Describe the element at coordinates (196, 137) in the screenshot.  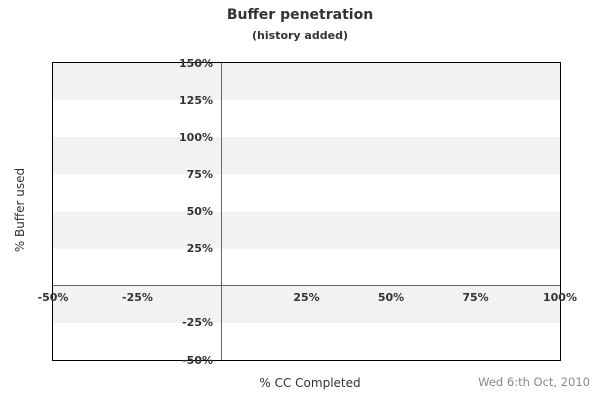
I see `y-tick-label: 100%` at that location.